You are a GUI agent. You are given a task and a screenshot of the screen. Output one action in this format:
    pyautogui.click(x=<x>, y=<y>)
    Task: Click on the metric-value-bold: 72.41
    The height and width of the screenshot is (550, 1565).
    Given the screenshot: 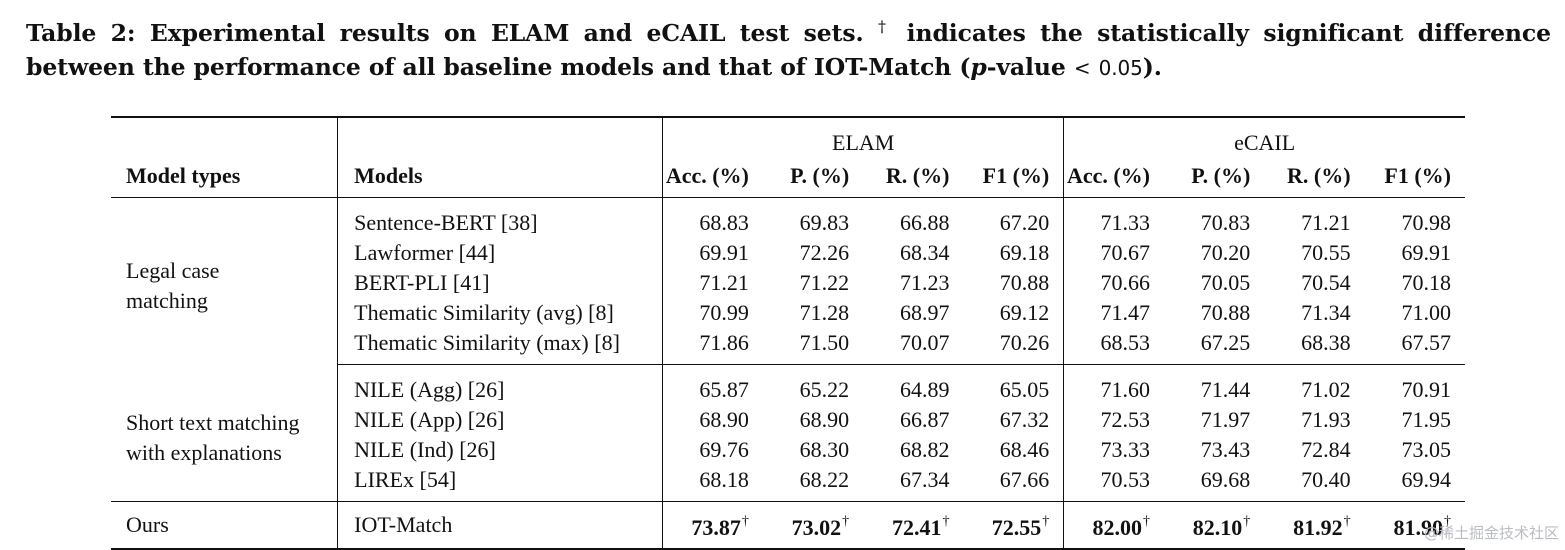 What is the action you would take?
    pyautogui.click(x=916, y=527)
    